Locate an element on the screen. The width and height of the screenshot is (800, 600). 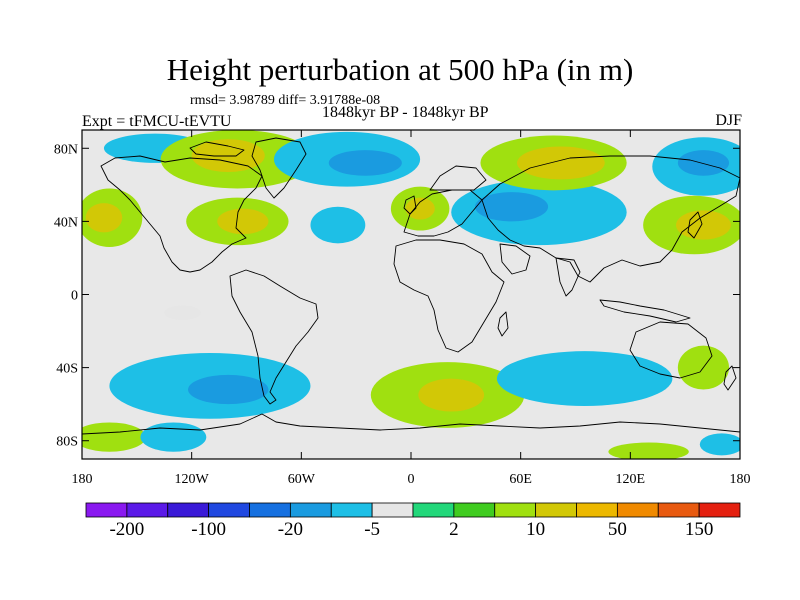
coast-africa is located at coordinates (449, 296).